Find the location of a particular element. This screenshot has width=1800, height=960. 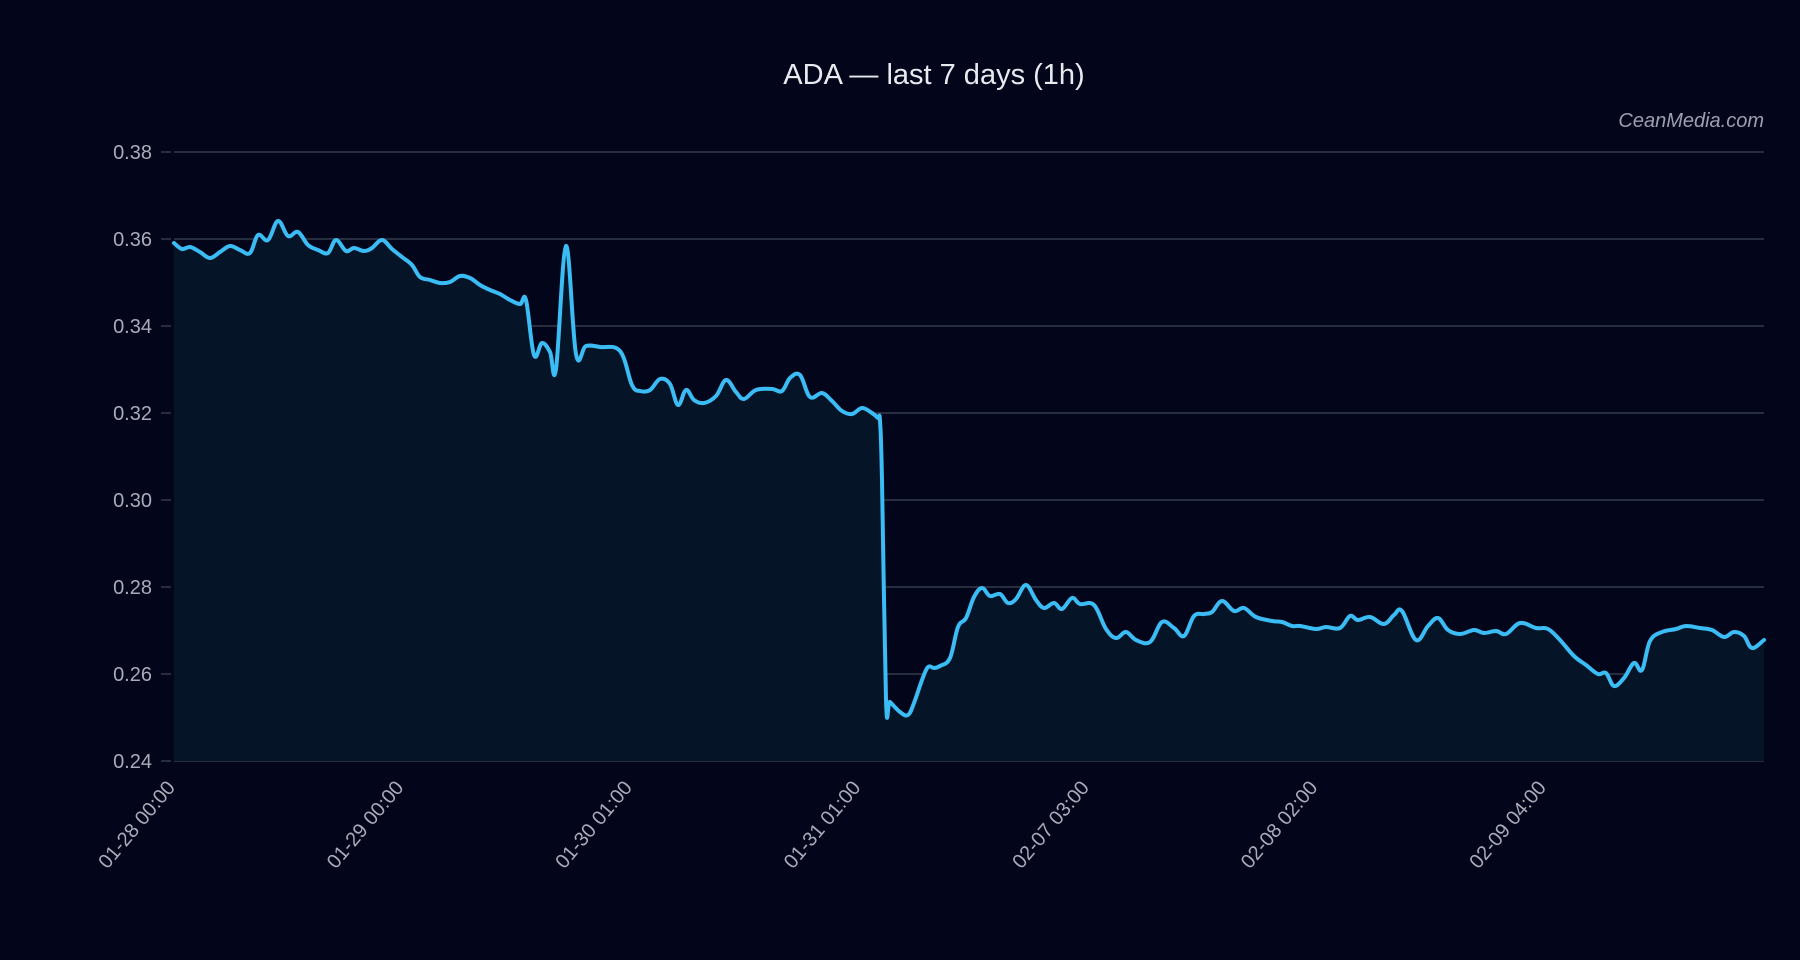

x-tick-label: 01-31 01:00 is located at coordinates (822, 825).